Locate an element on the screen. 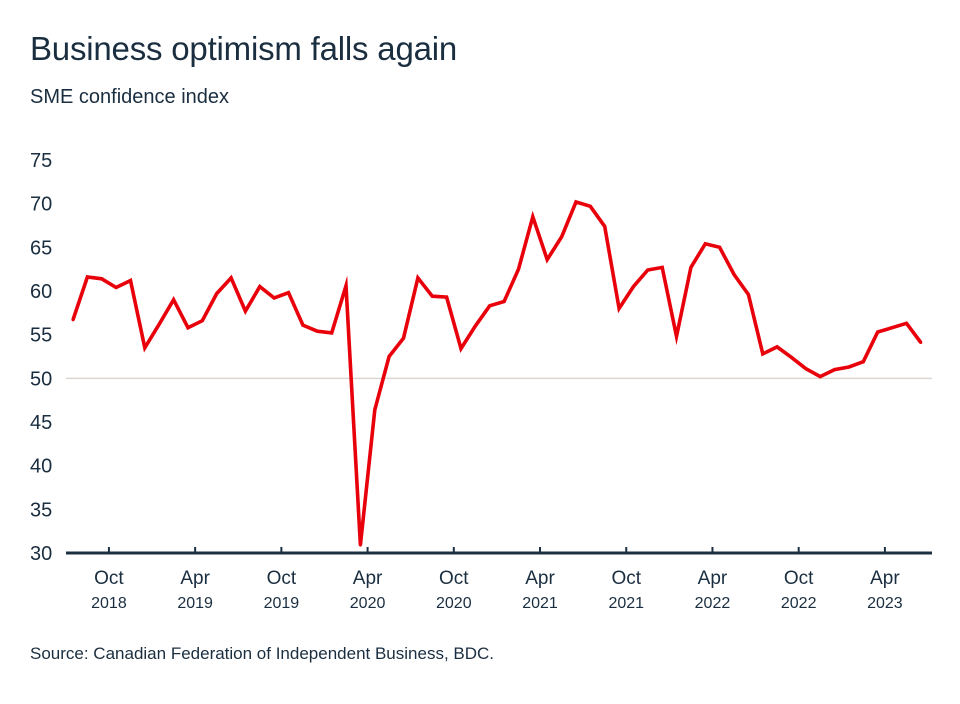 This screenshot has height=704, width=960. x-tick-label-year: 2023 is located at coordinates (885, 603).